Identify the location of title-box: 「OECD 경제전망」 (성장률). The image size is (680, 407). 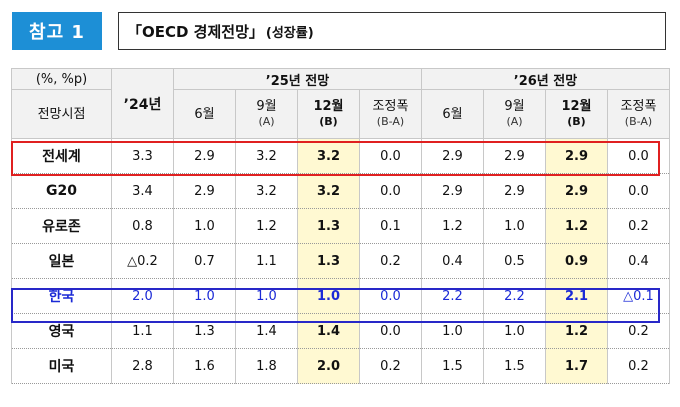
(392, 31).